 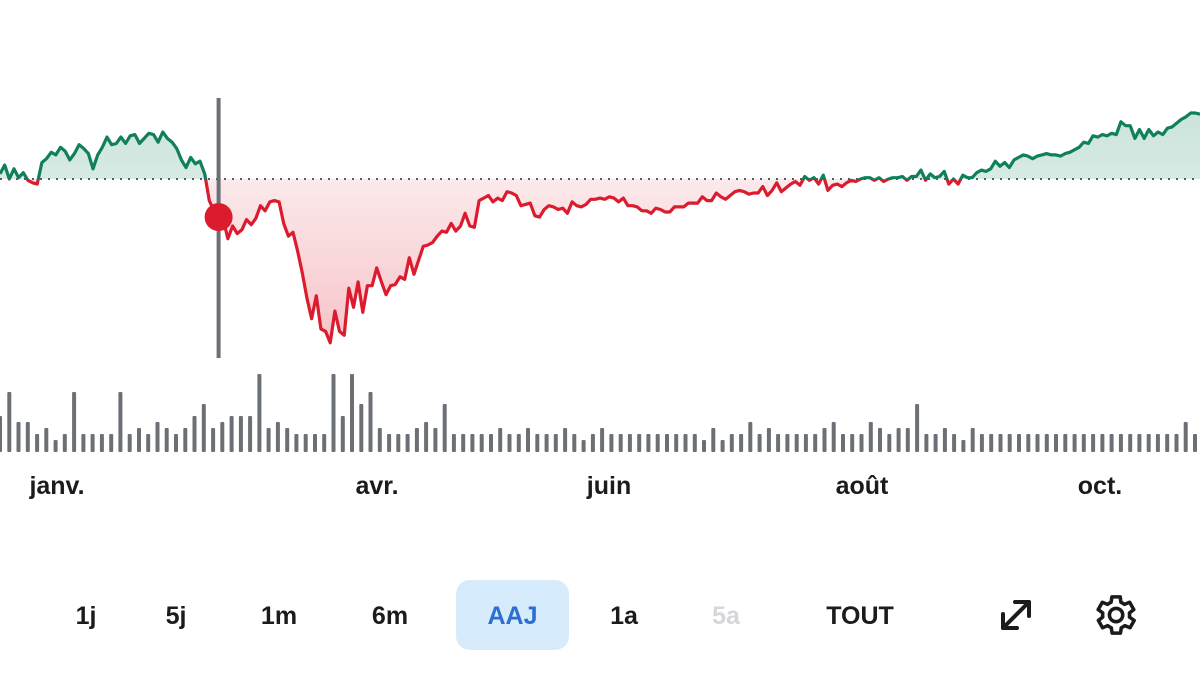 I want to click on crosshair-point, so click(x=218, y=217).